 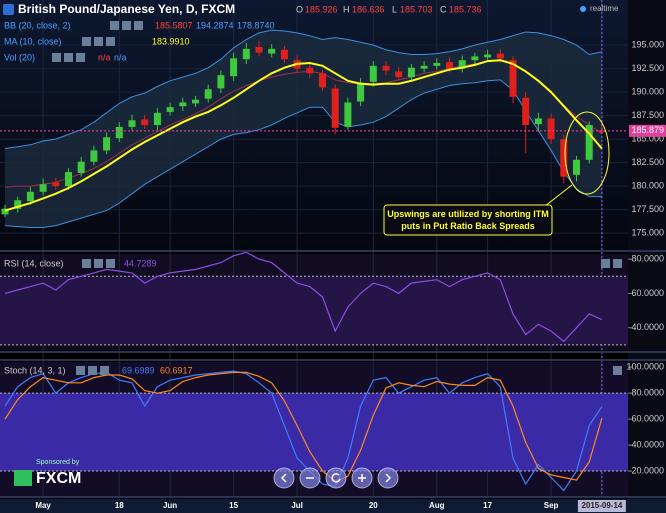 I want to click on nav-prev, so click(x=284, y=478).